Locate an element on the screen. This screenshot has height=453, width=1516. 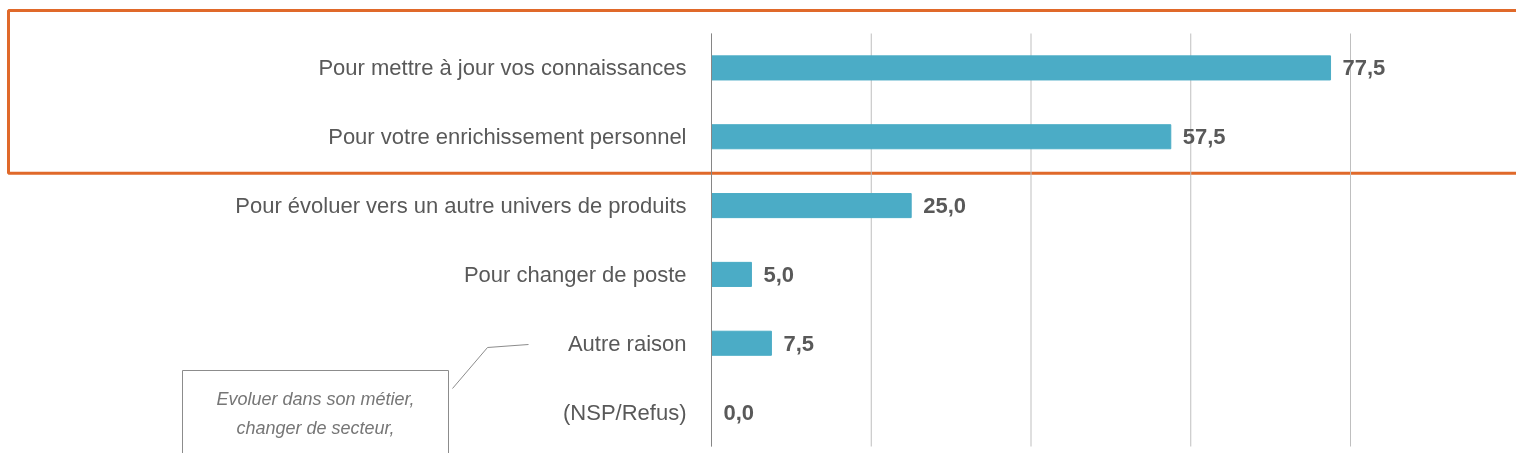
y-tick-label: Pour évoluer vers un autre univers de produits is located at coordinates (461, 206).